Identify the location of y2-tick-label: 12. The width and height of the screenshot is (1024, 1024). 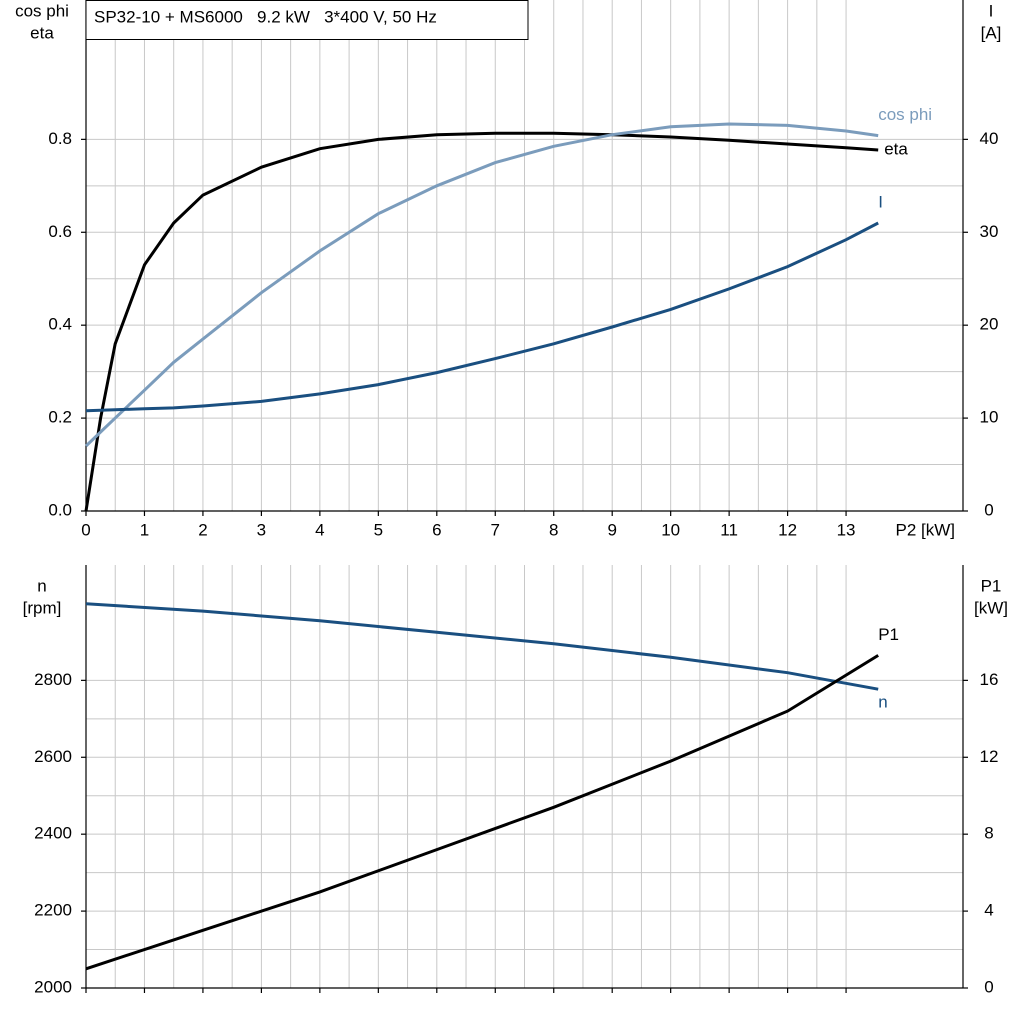
(989, 756).